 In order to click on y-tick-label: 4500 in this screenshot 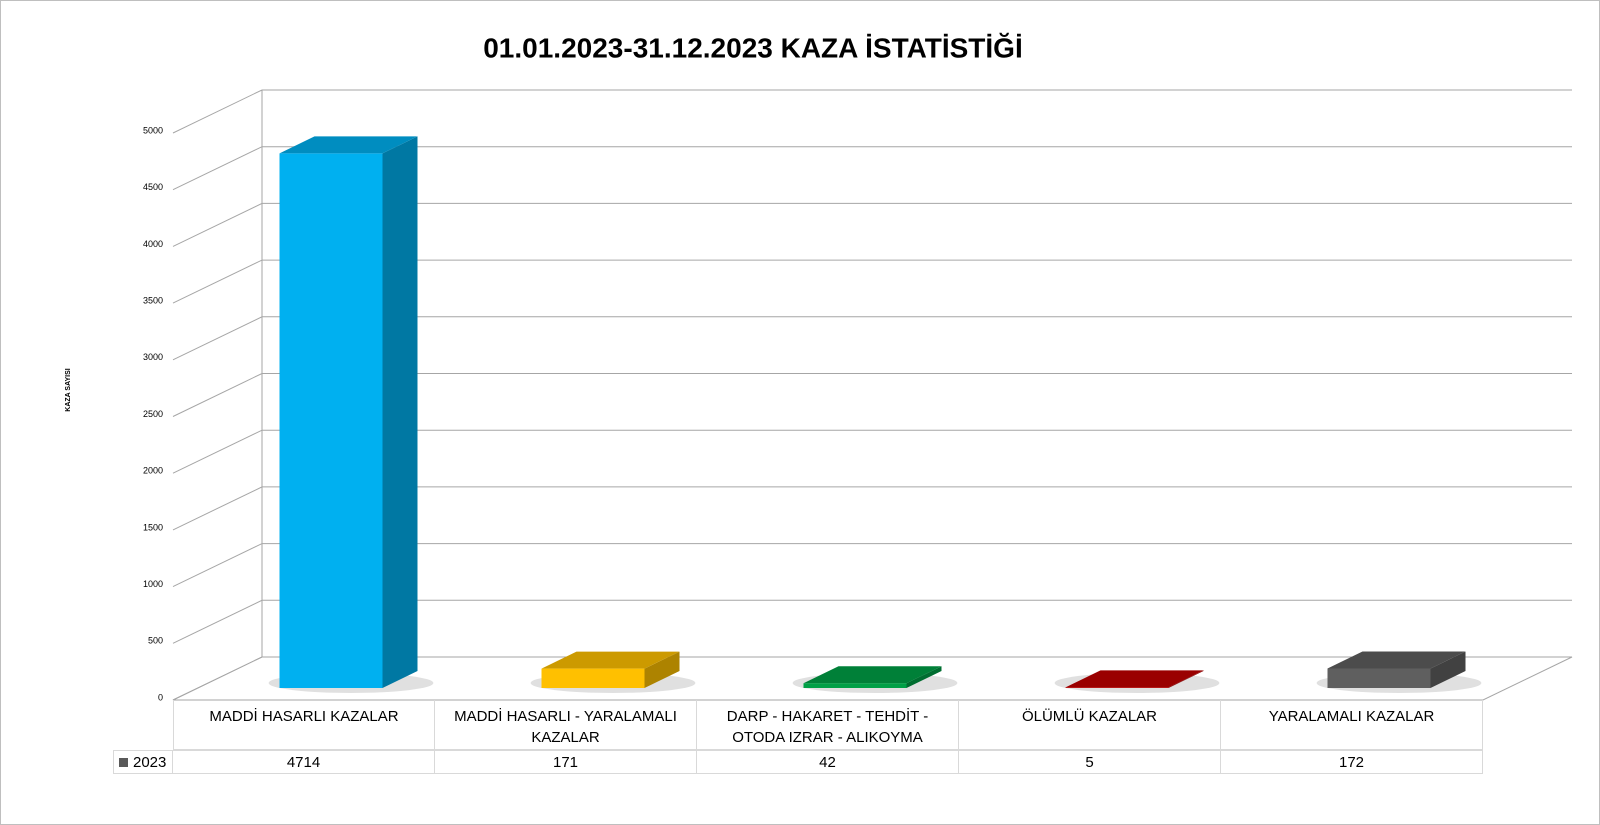, I will do `click(153, 187)`.